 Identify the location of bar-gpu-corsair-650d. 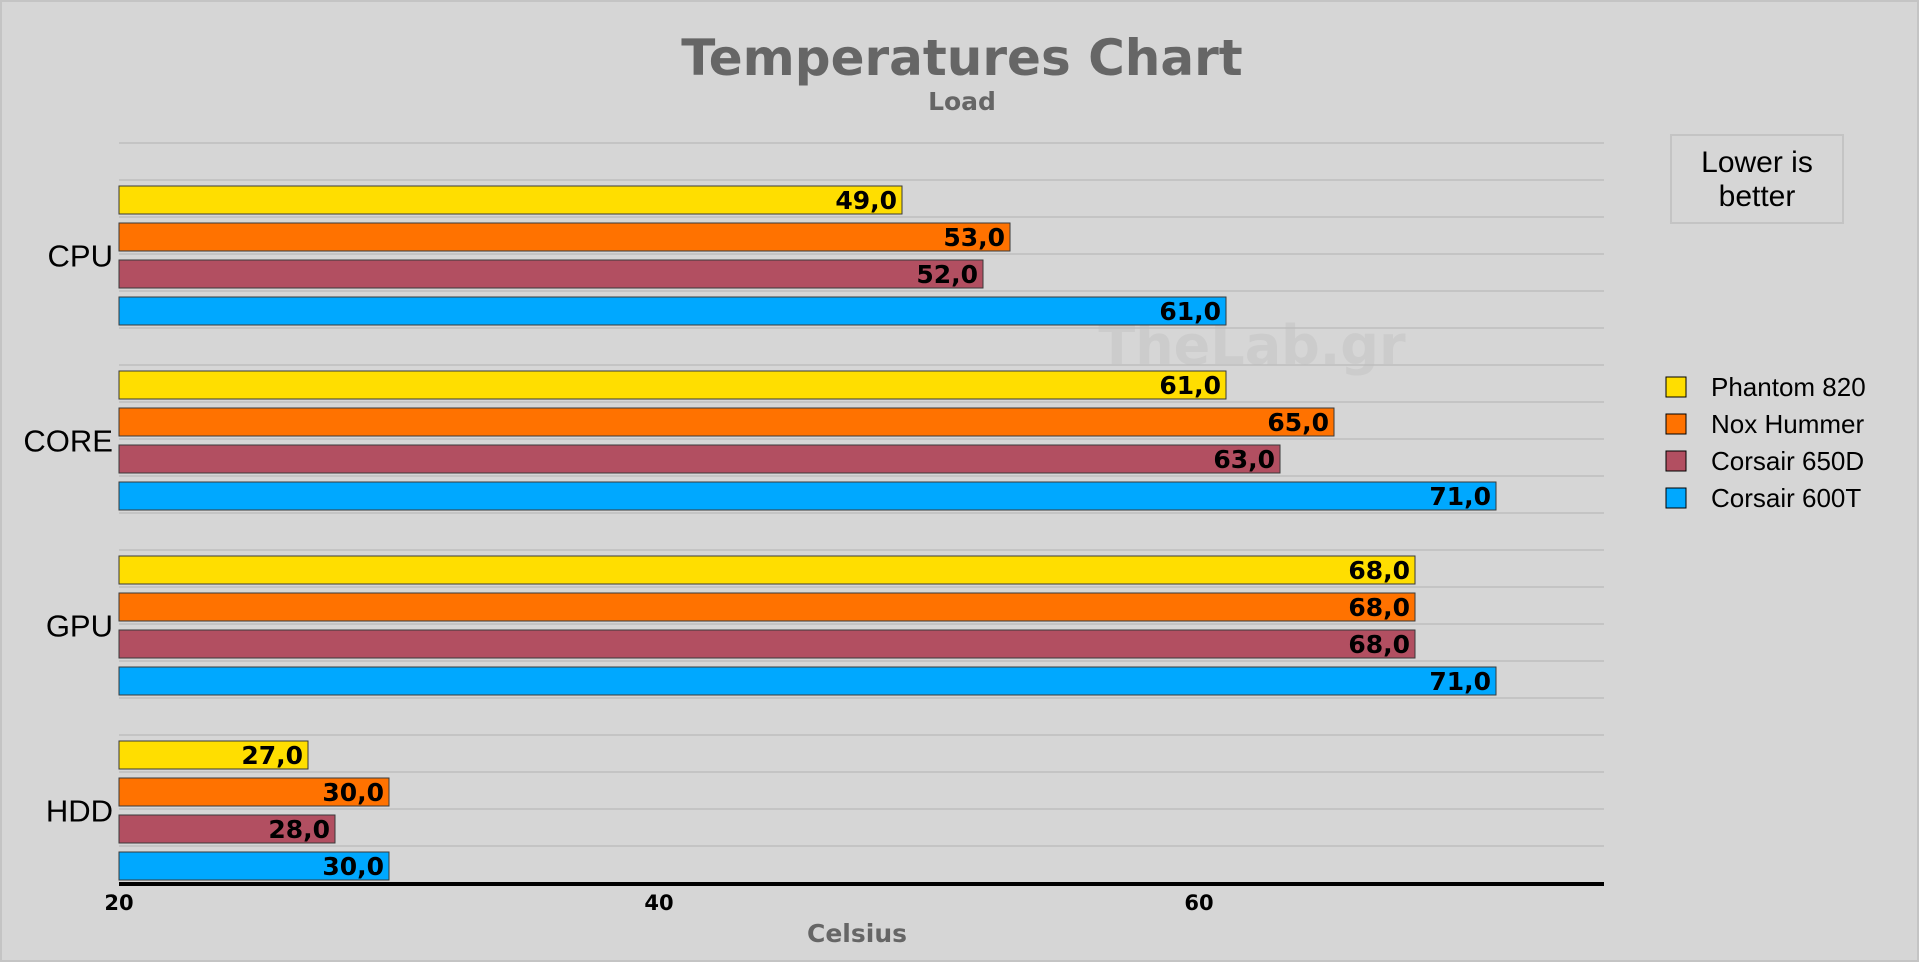
(767, 644).